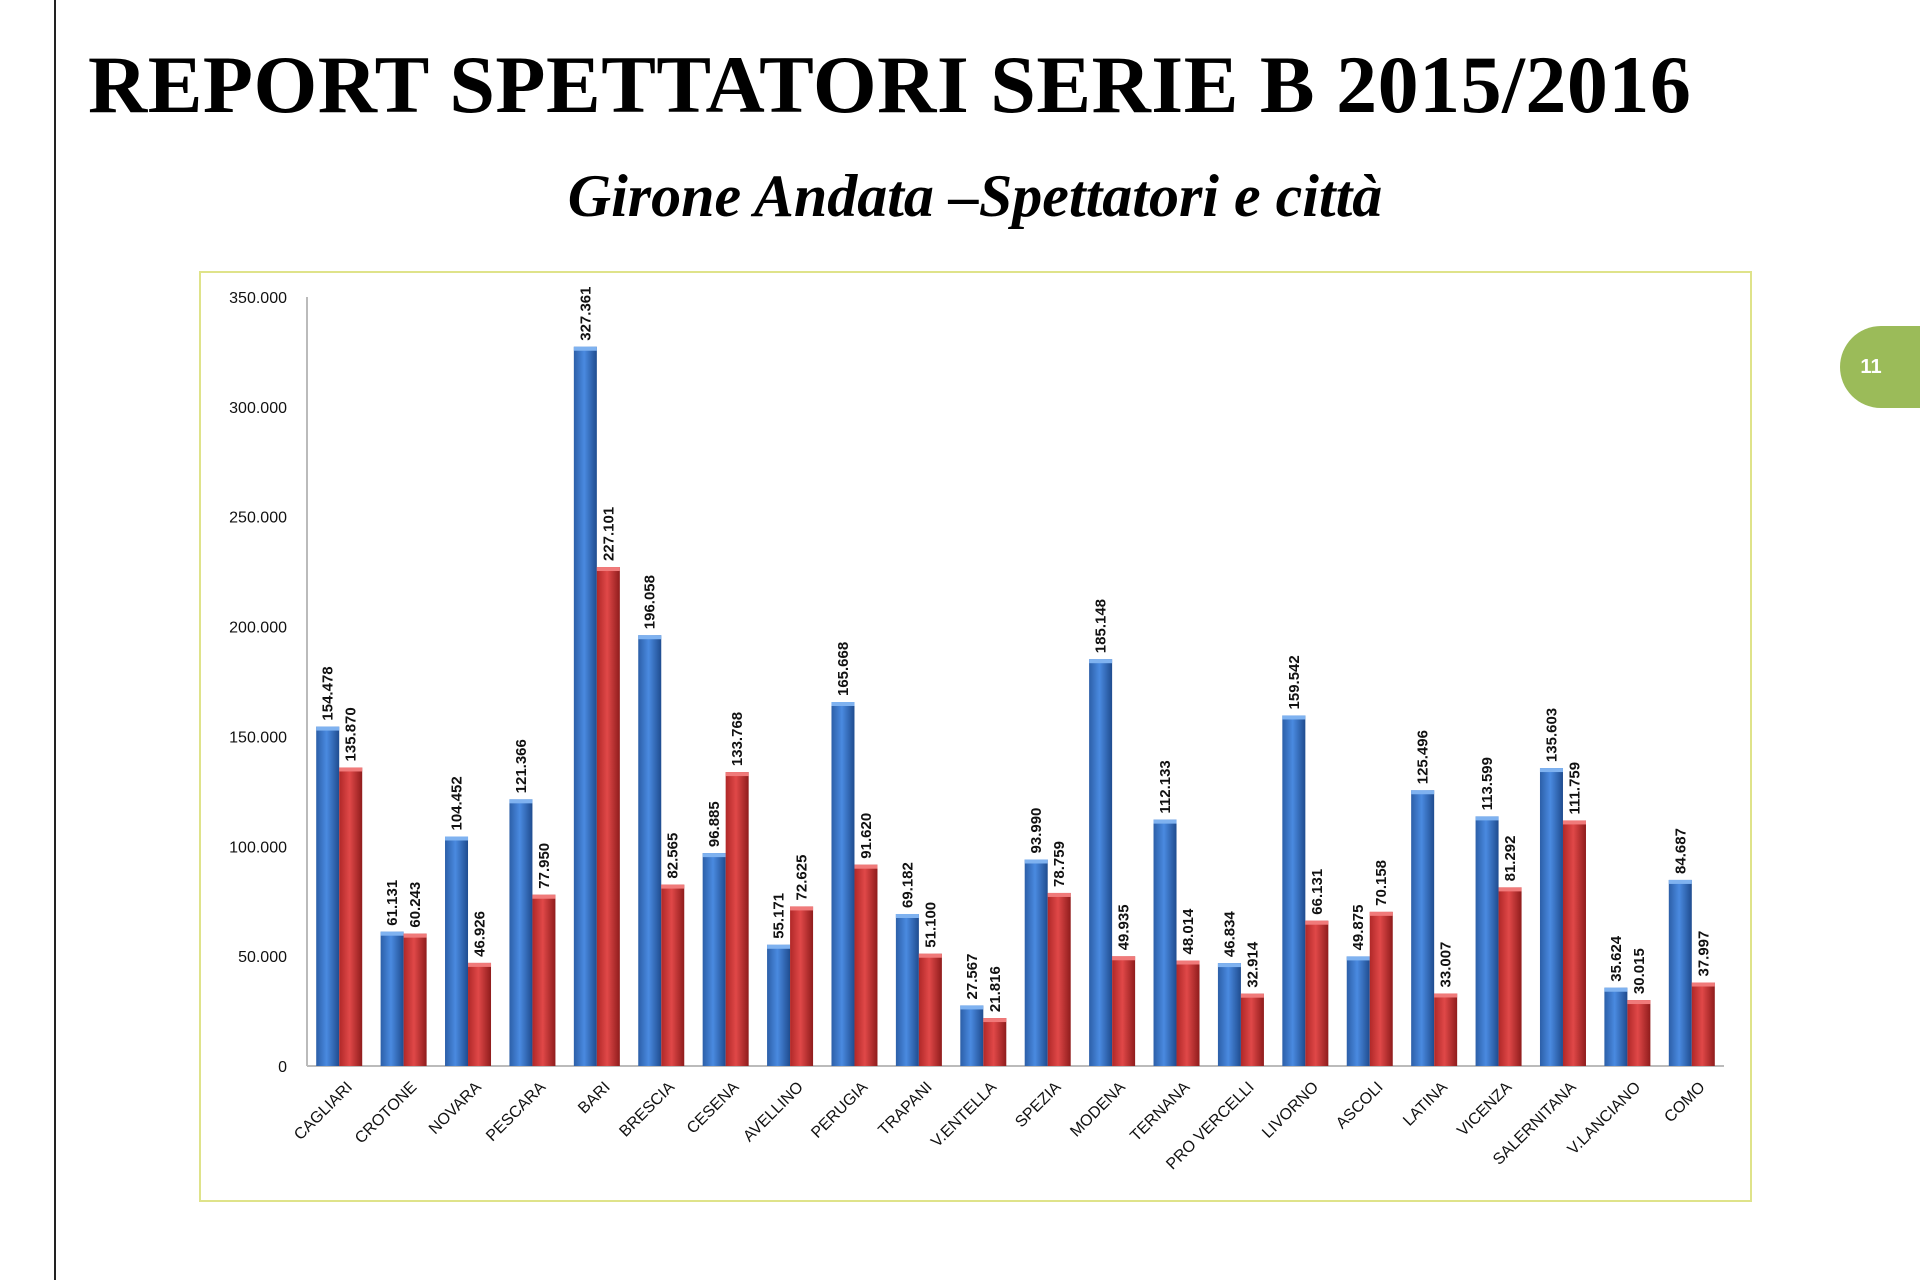  I want to click on data-label: 113.599, so click(1487, 783).